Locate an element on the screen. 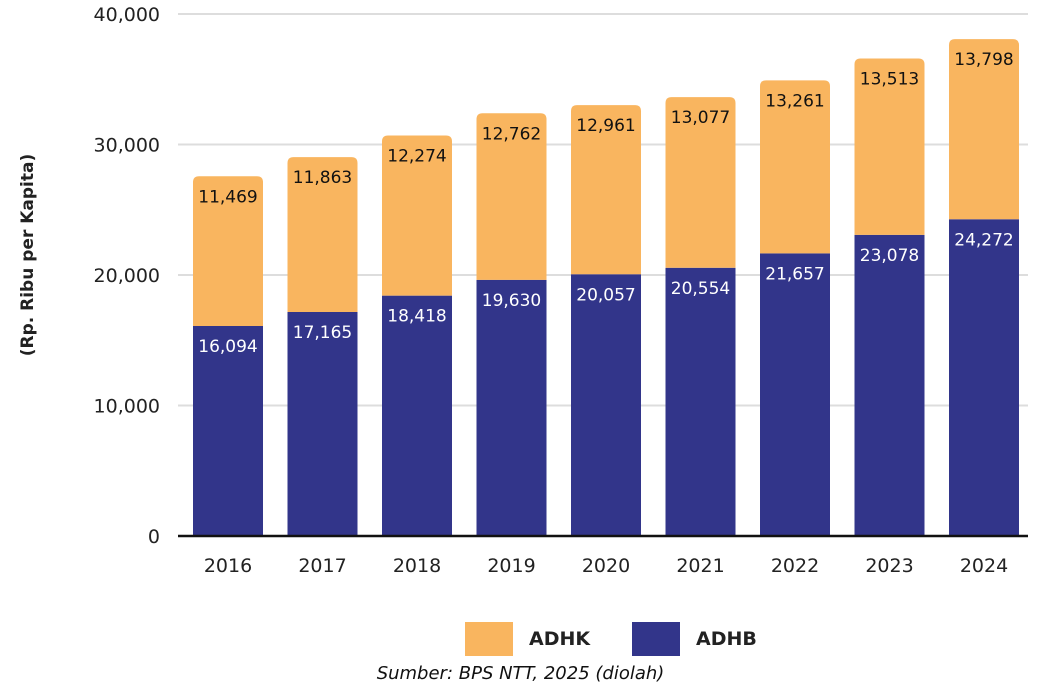  y-tick-label: 0 is located at coordinates (154, 537).